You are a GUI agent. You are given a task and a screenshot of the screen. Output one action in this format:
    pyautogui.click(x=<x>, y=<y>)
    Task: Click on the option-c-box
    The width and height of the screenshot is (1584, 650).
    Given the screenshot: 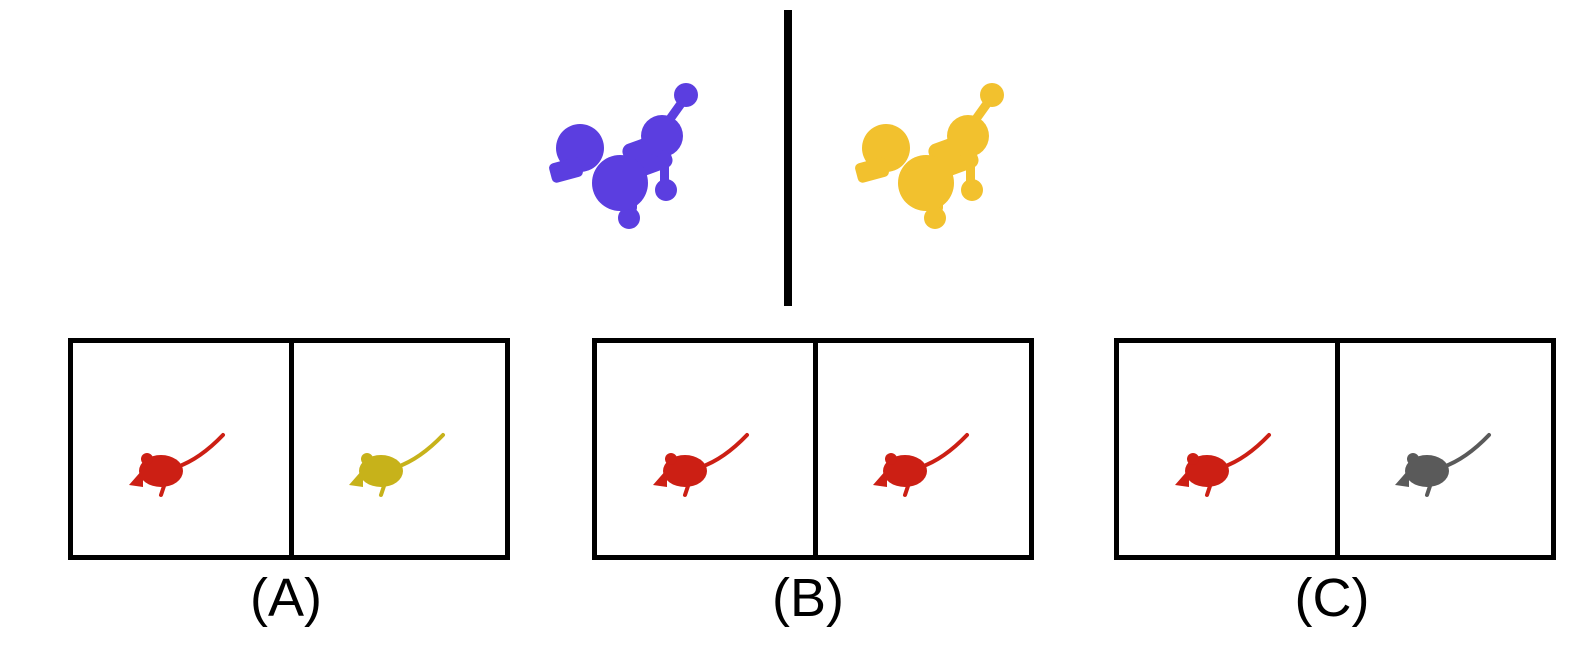 What is the action you would take?
    pyautogui.click(x=1335, y=449)
    